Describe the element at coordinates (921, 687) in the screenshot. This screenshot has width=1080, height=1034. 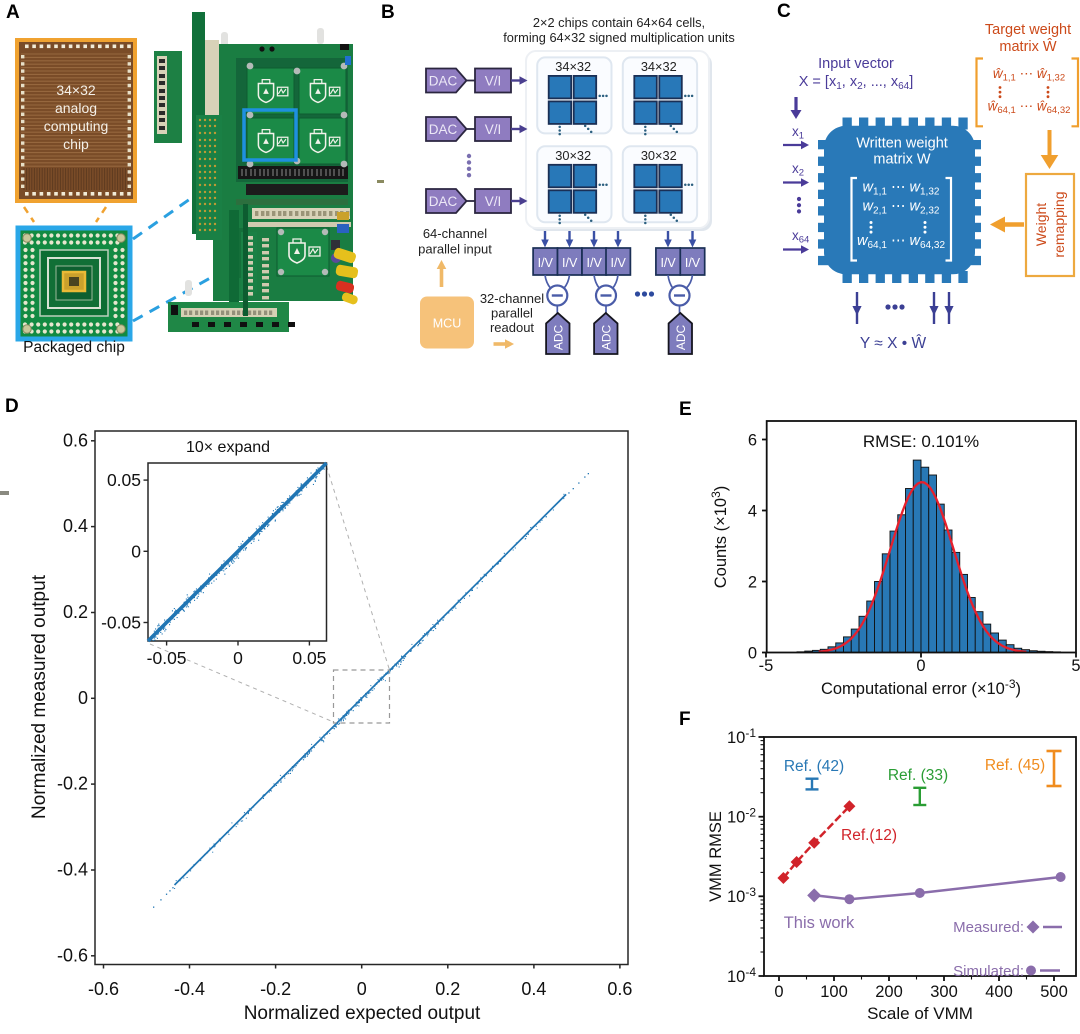
I see `svg-text: Computational error (×10-3)` at that location.